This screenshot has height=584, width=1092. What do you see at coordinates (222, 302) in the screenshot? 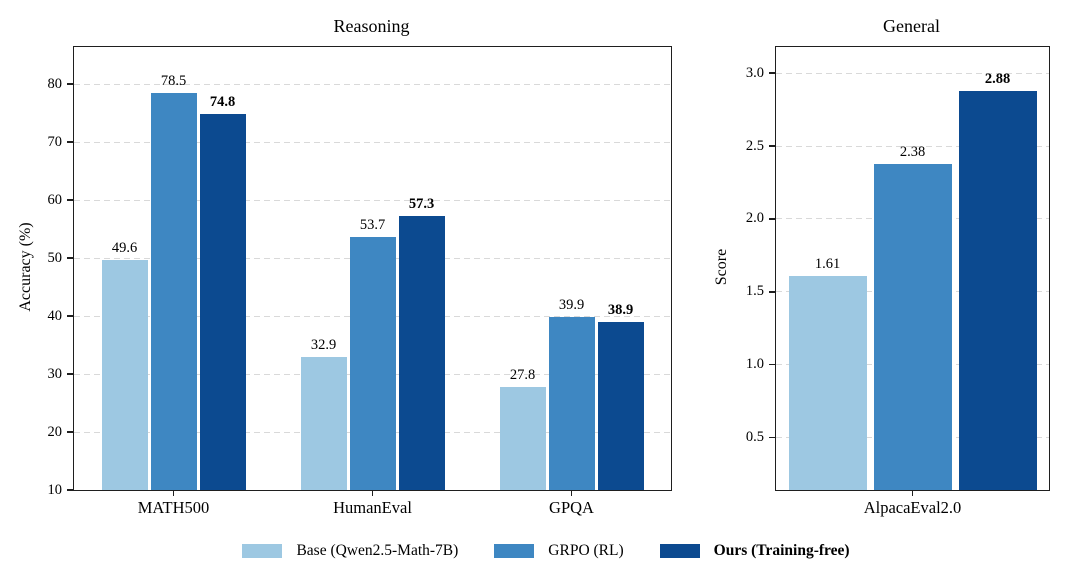
I see `bar-MATH500-series2` at bounding box center [222, 302].